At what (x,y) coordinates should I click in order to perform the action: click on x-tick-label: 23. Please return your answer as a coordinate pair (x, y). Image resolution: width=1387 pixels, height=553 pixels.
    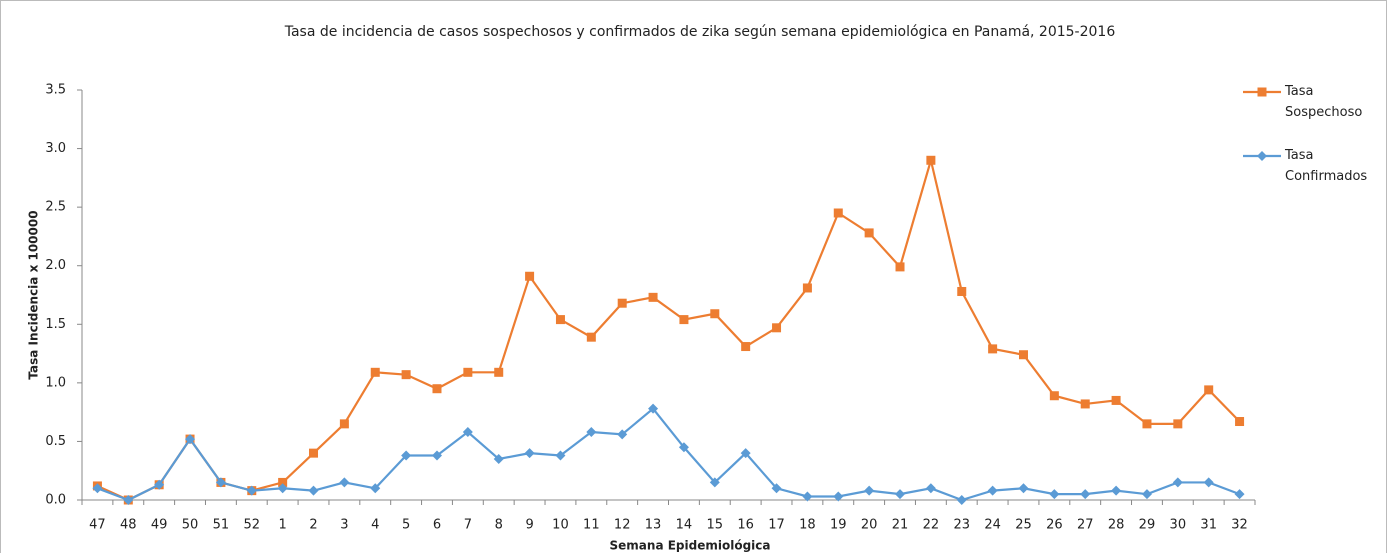
    Looking at the image, I should click on (961, 525).